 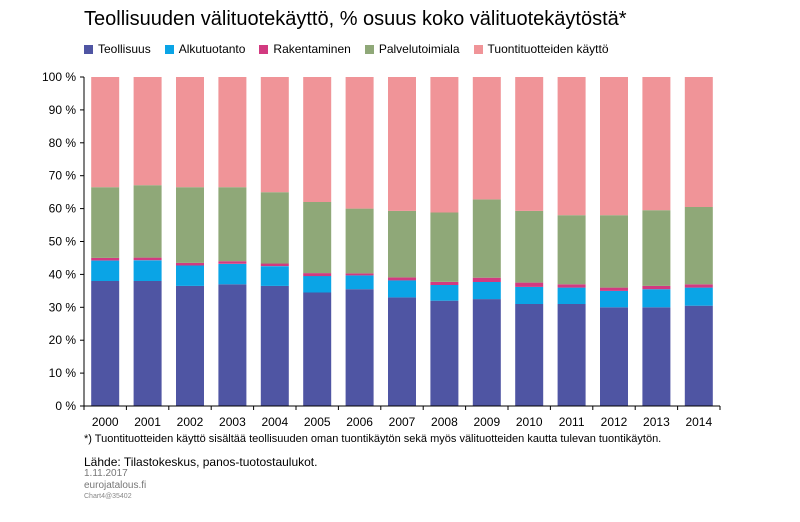 I want to click on x-tick-label: 2009, so click(x=486, y=422).